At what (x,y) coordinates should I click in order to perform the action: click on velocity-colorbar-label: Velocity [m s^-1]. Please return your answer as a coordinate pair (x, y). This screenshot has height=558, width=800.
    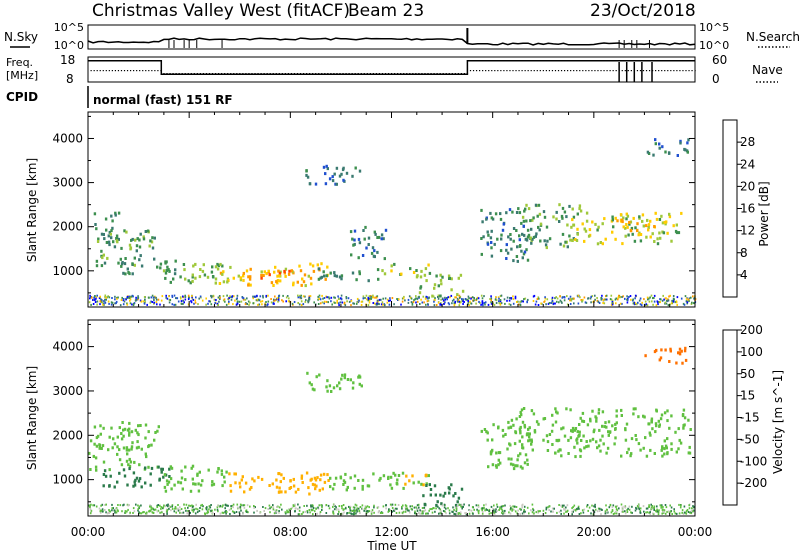
    Looking at the image, I should click on (778, 422).